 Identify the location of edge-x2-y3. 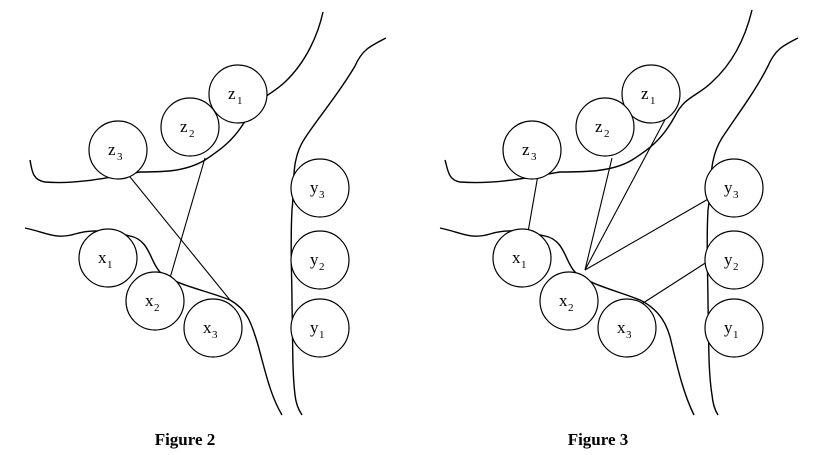
(647, 234).